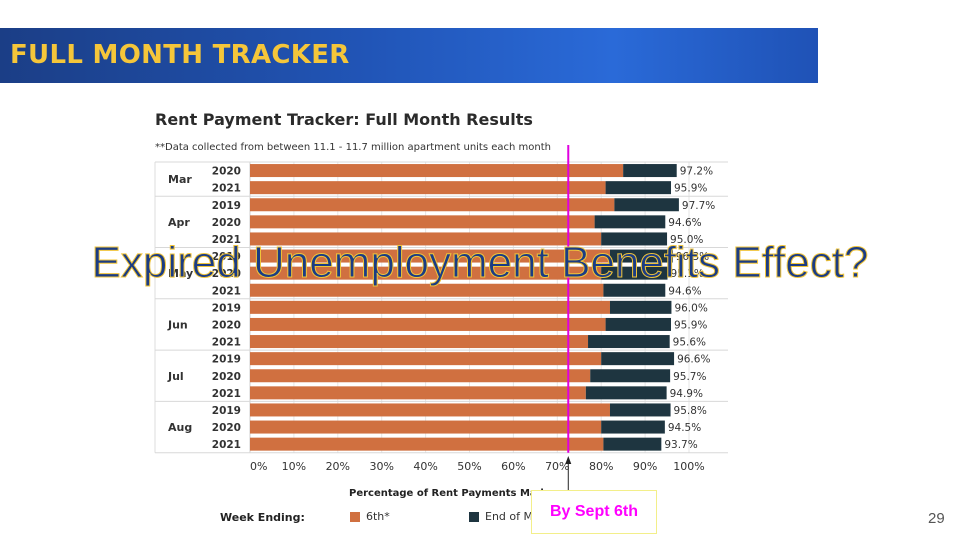 This screenshot has height=540, width=960. What do you see at coordinates (258, 466) in the screenshot?
I see `x-tick-label: 0%` at bounding box center [258, 466].